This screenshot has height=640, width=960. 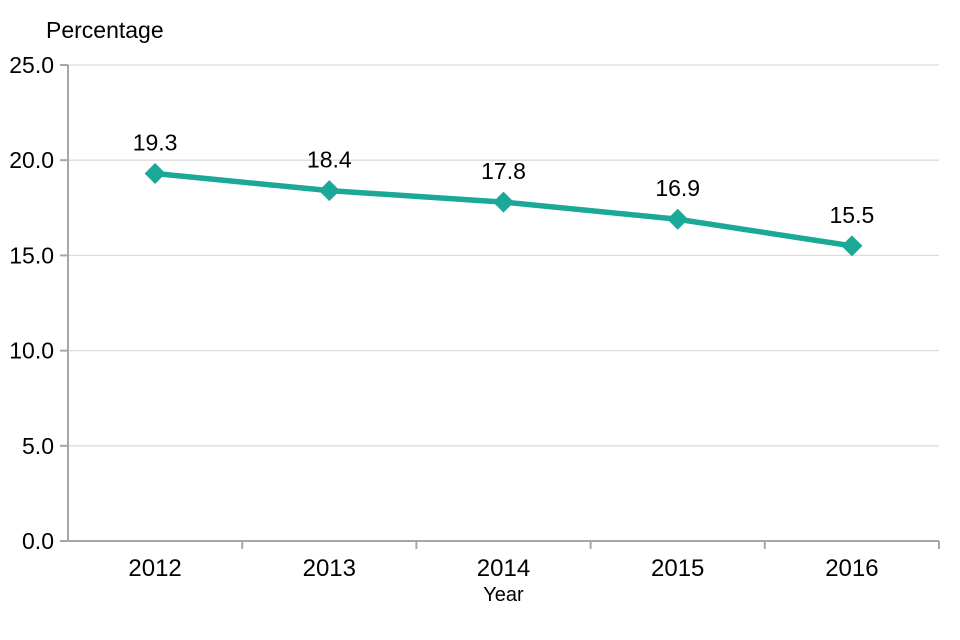 What do you see at coordinates (677, 568) in the screenshot?
I see `x-tick-label: 2015` at bounding box center [677, 568].